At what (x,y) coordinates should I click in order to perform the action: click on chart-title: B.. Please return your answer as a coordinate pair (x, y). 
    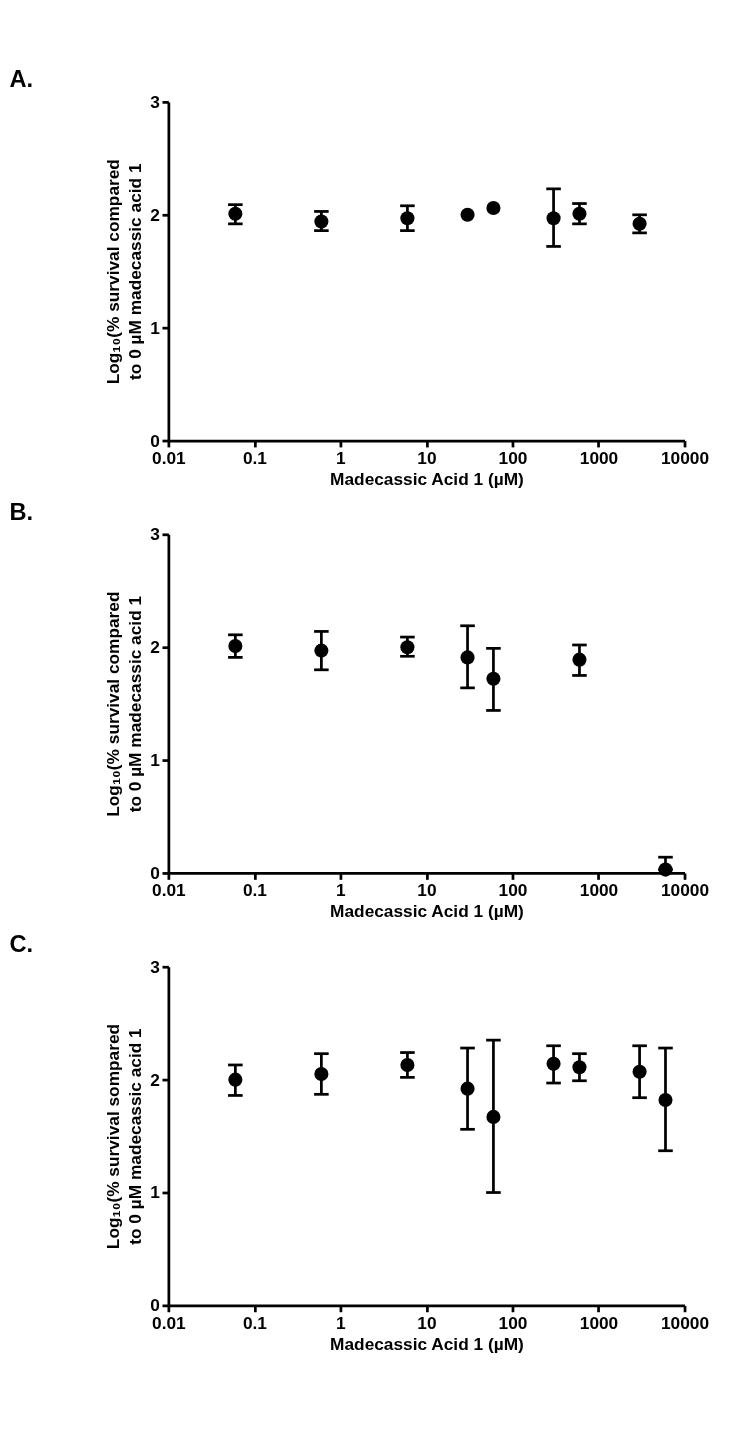
    Looking at the image, I should click on (21, 511).